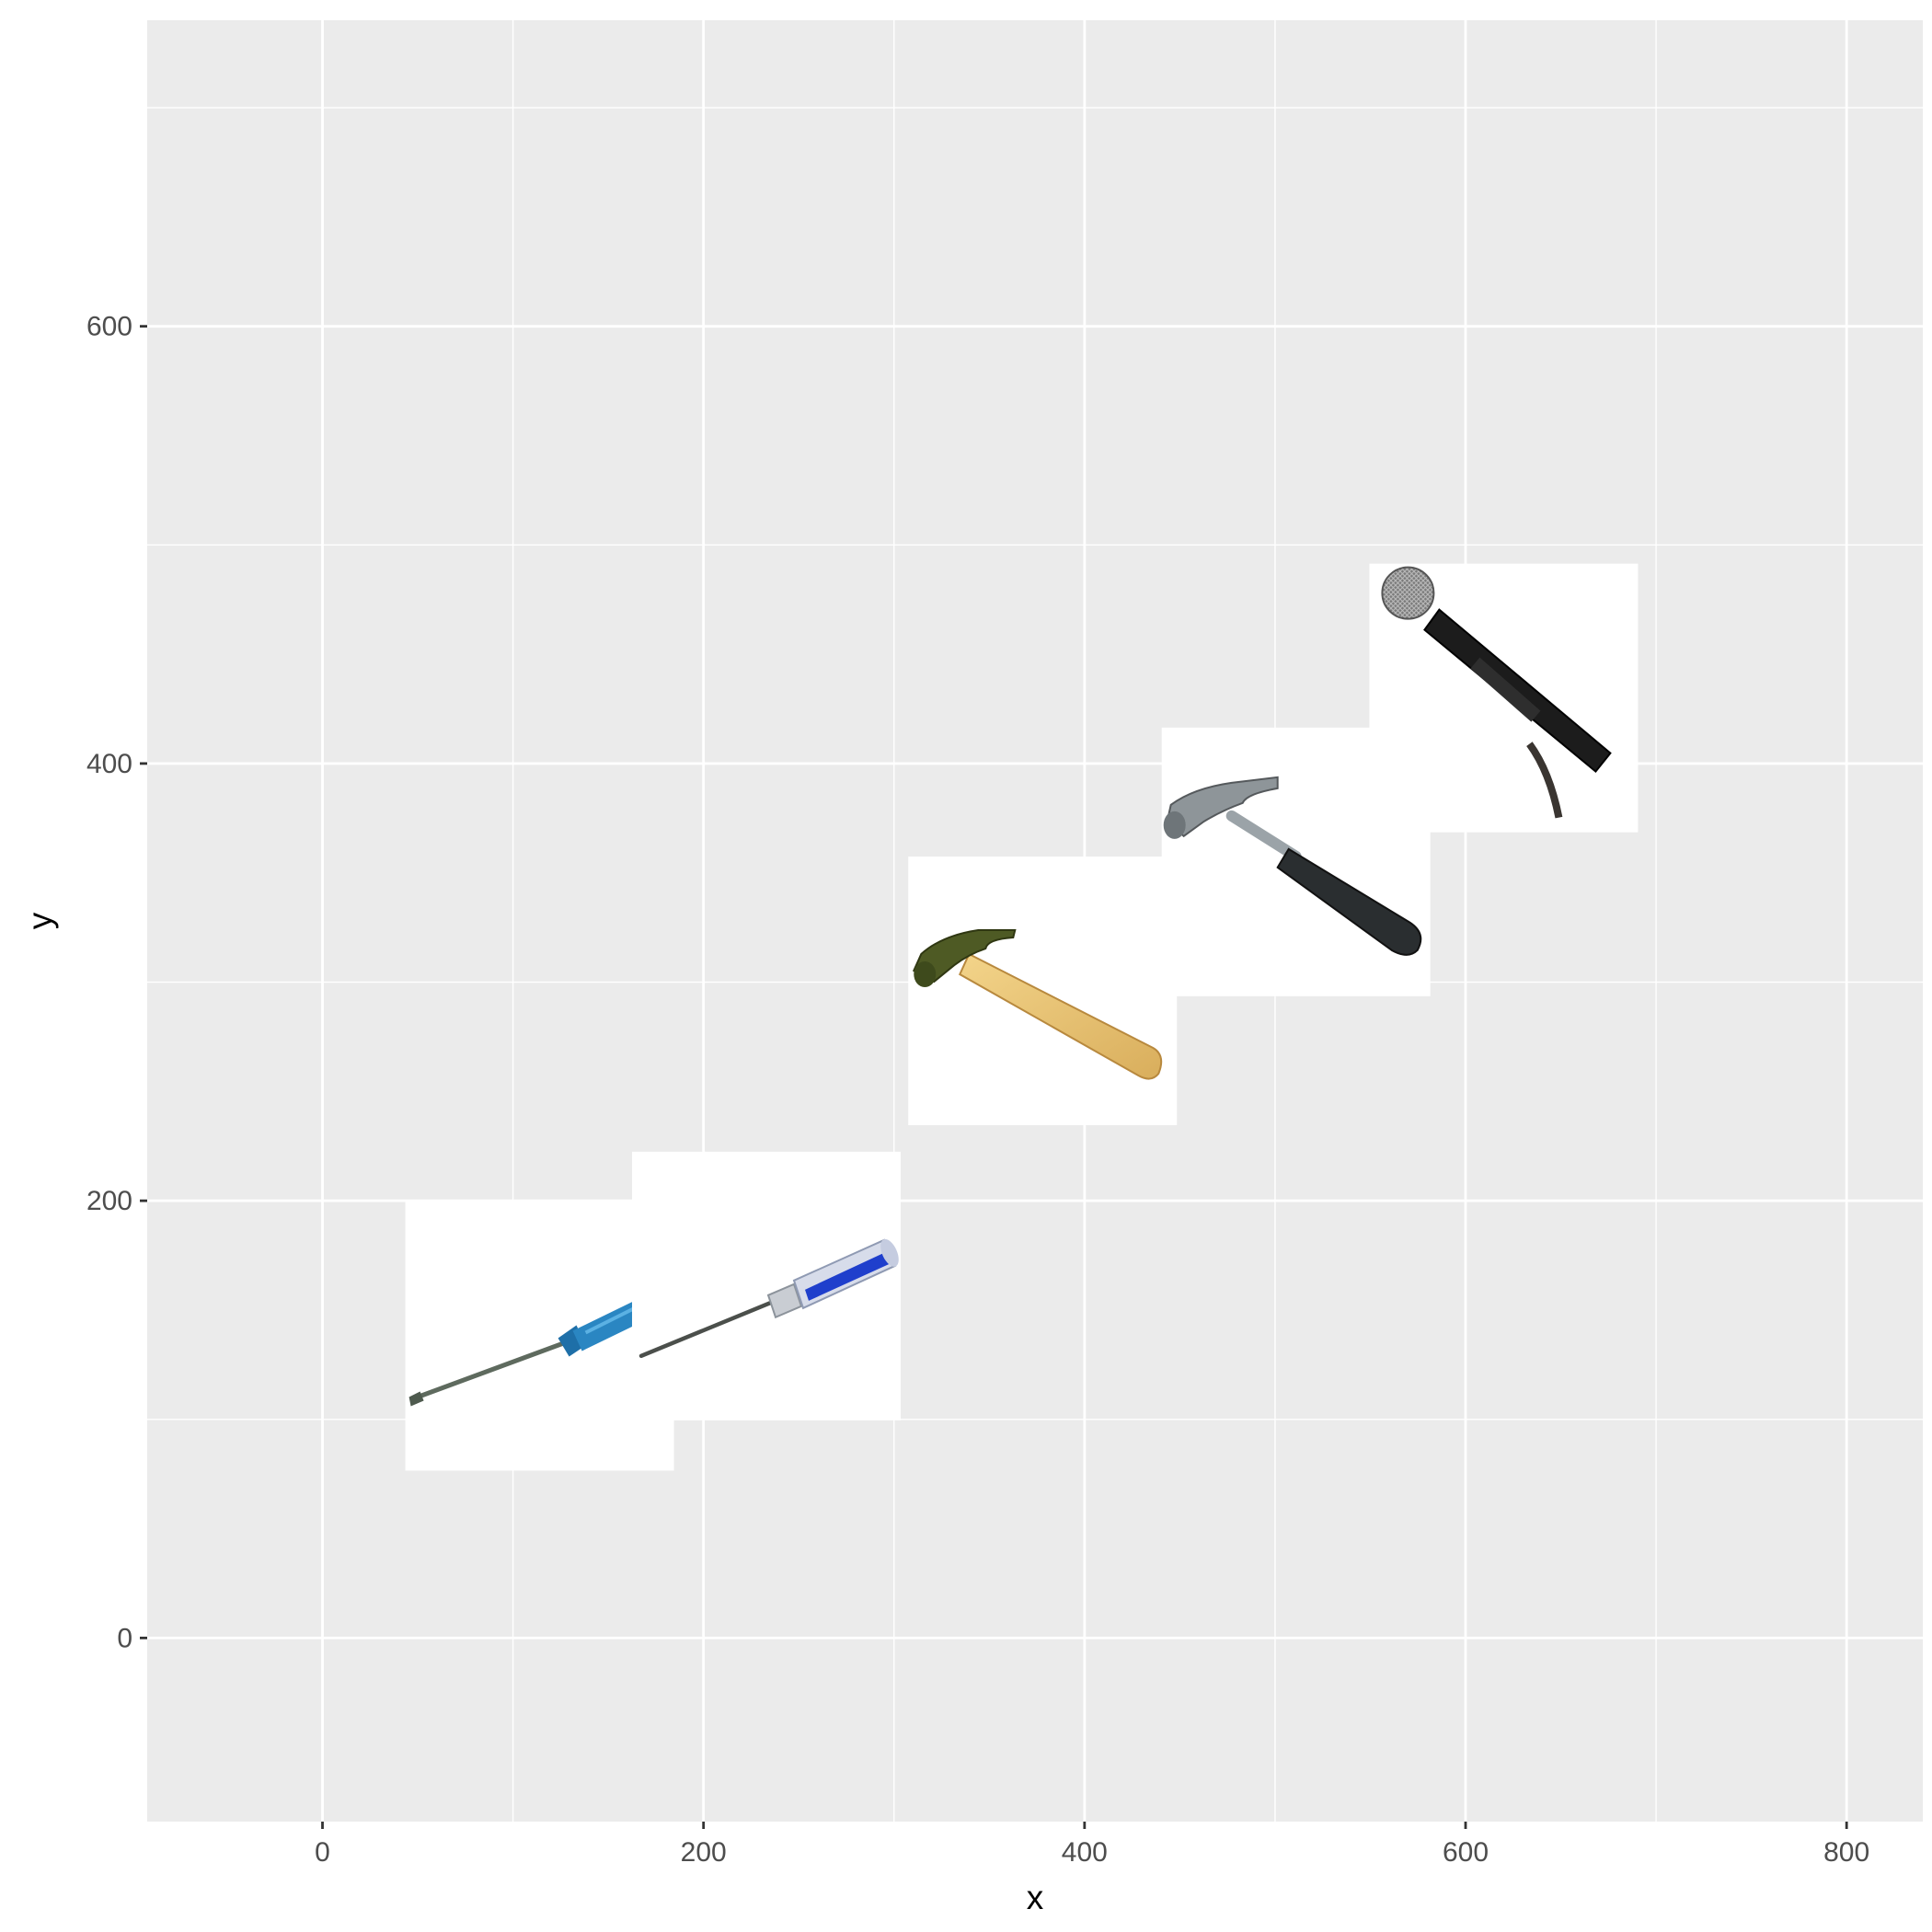 The image size is (1932, 1932). Describe the element at coordinates (1846, 1852) in the screenshot. I see `x-tick-label: 800` at that location.